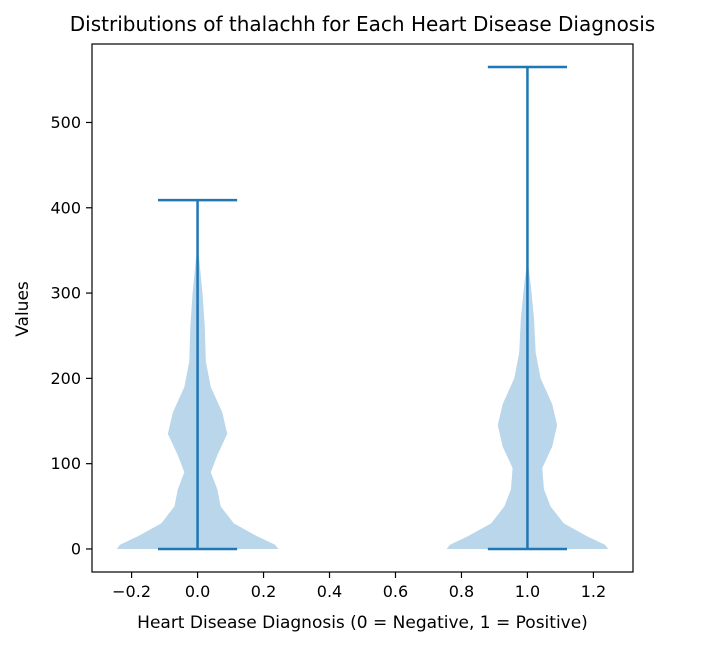 The image size is (718, 645). What do you see at coordinates (23, 309) in the screenshot?
I see `y-axis-label: Values` at bounding box center [23, 309].